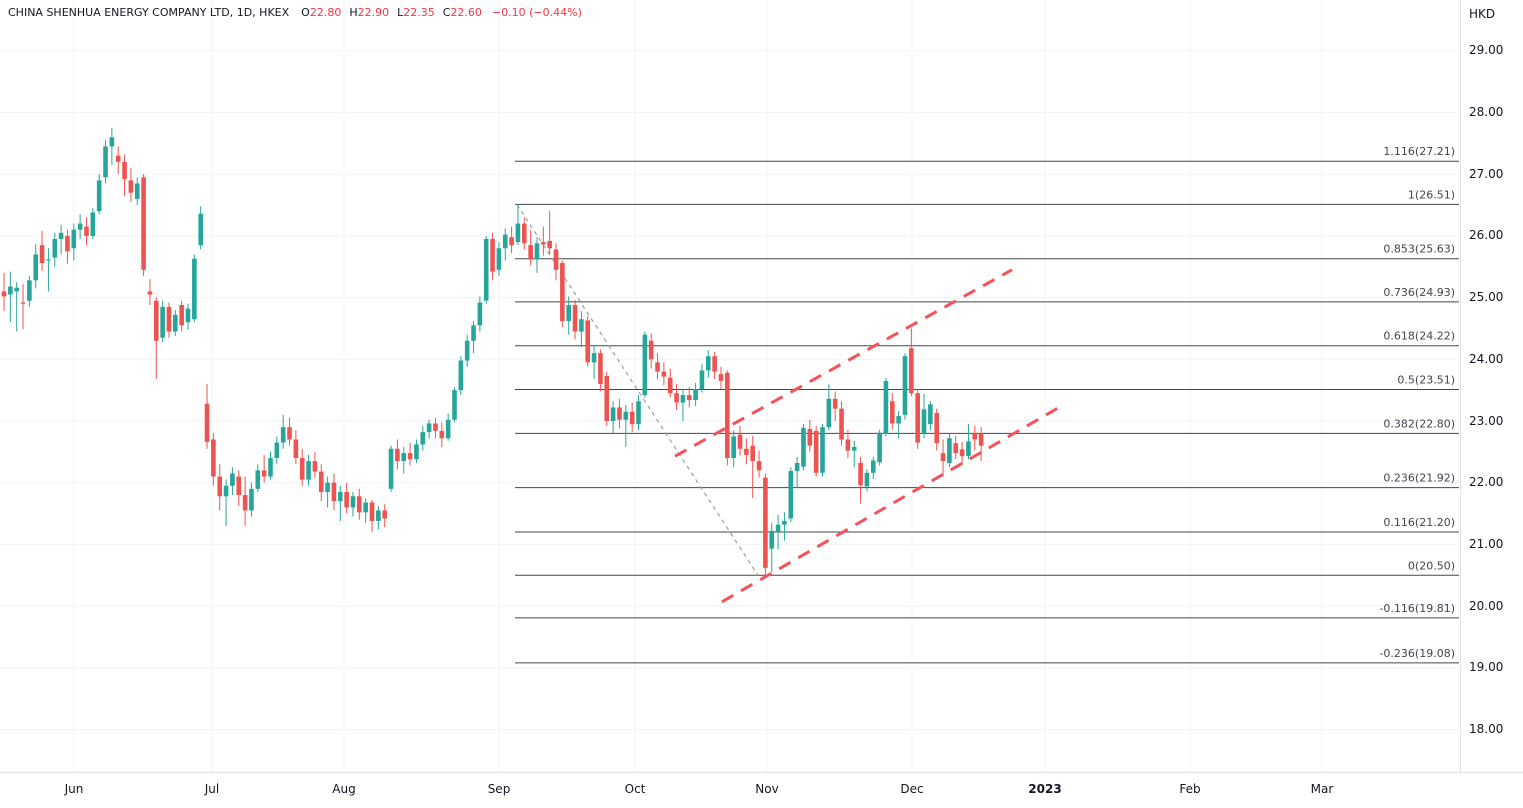 This screenshot has width=1523, height=808. I want to click on fib-label: 0.382(22.80), so click(1419, 423).